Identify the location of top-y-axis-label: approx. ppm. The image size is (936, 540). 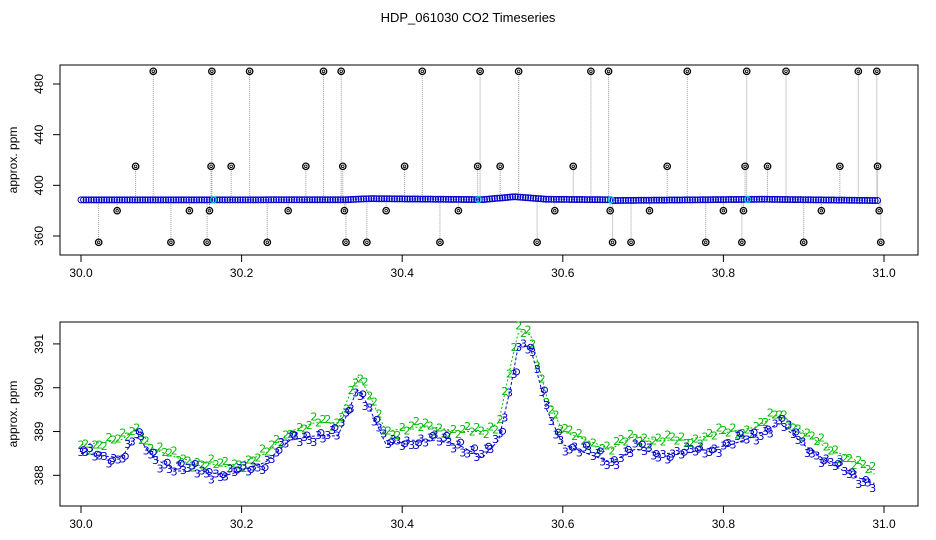
(13, 160).